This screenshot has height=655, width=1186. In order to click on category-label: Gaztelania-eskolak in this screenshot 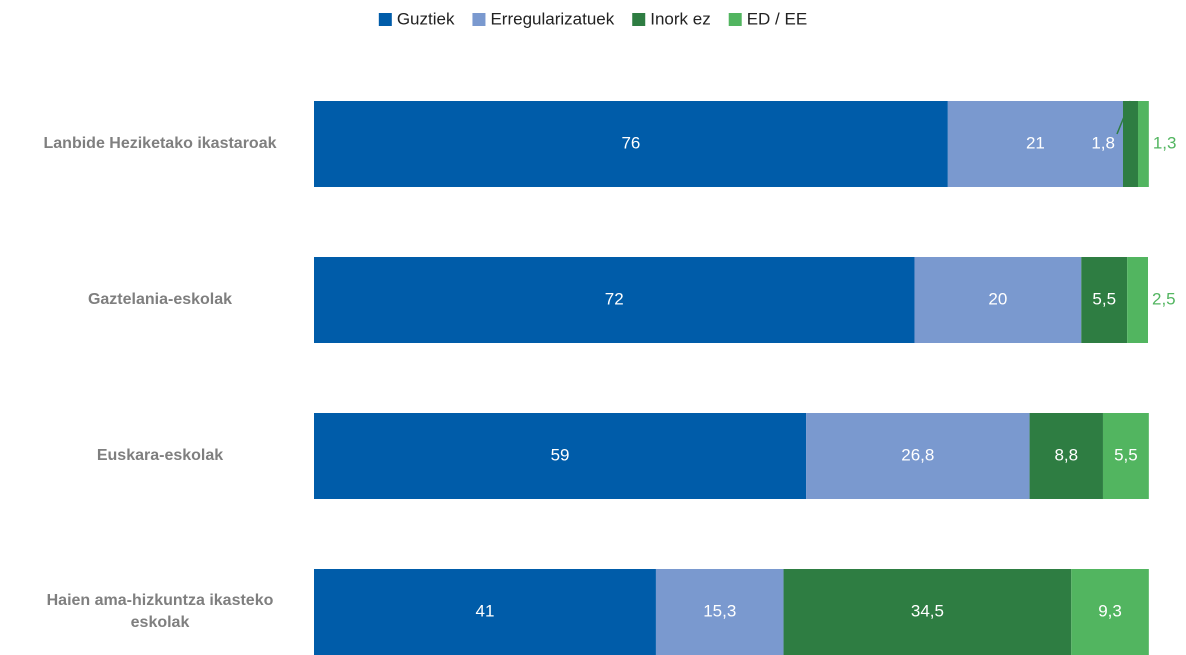, I will do `click(160, 299)`.